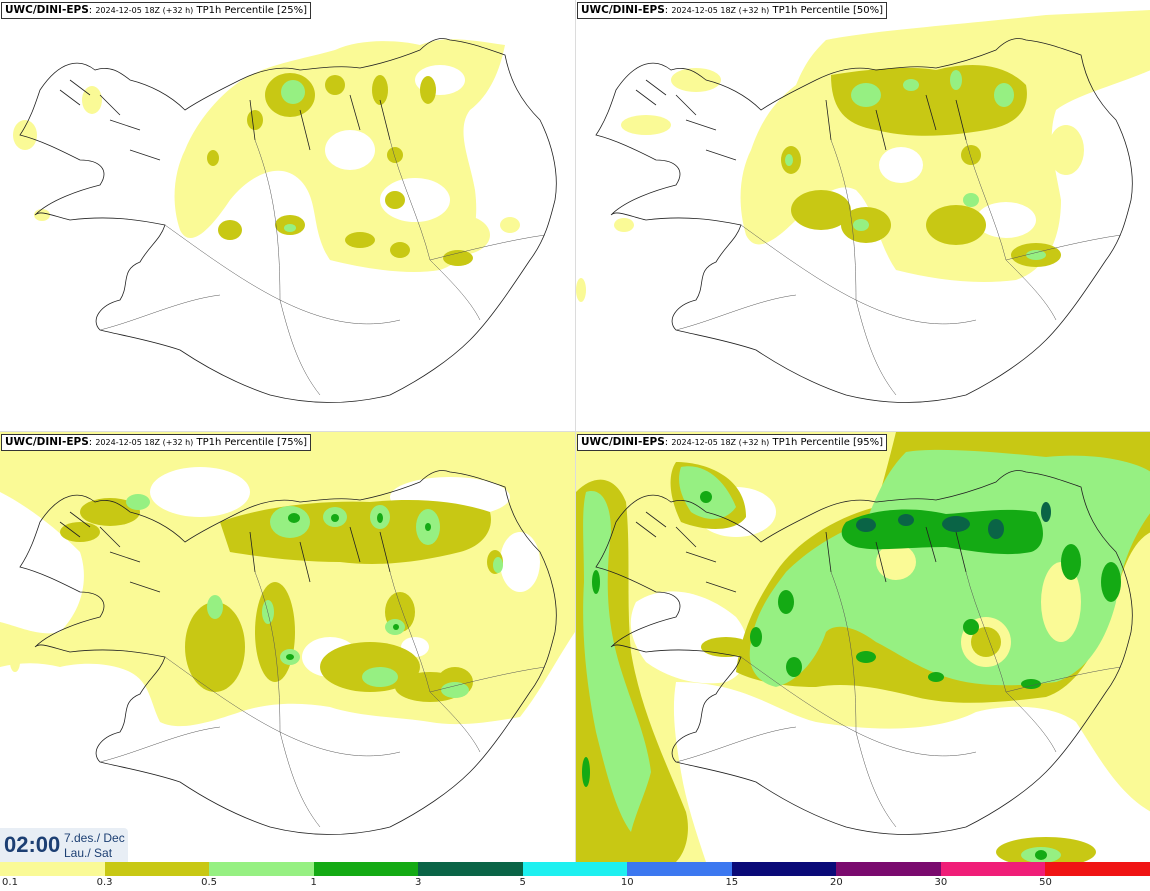  Describe the element at coordinates (88, 853) in the screenshot. I see `valid-day: Lau./ Sat` at that location.